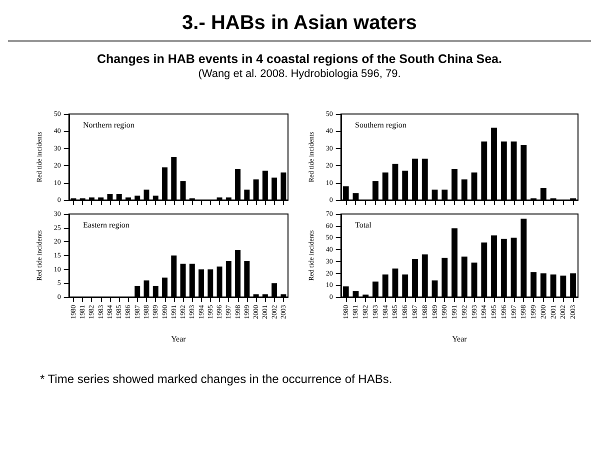 Image resolution: width=599 pixels, height=449 pixels. I want to click on text: Total, so click(363, 225).